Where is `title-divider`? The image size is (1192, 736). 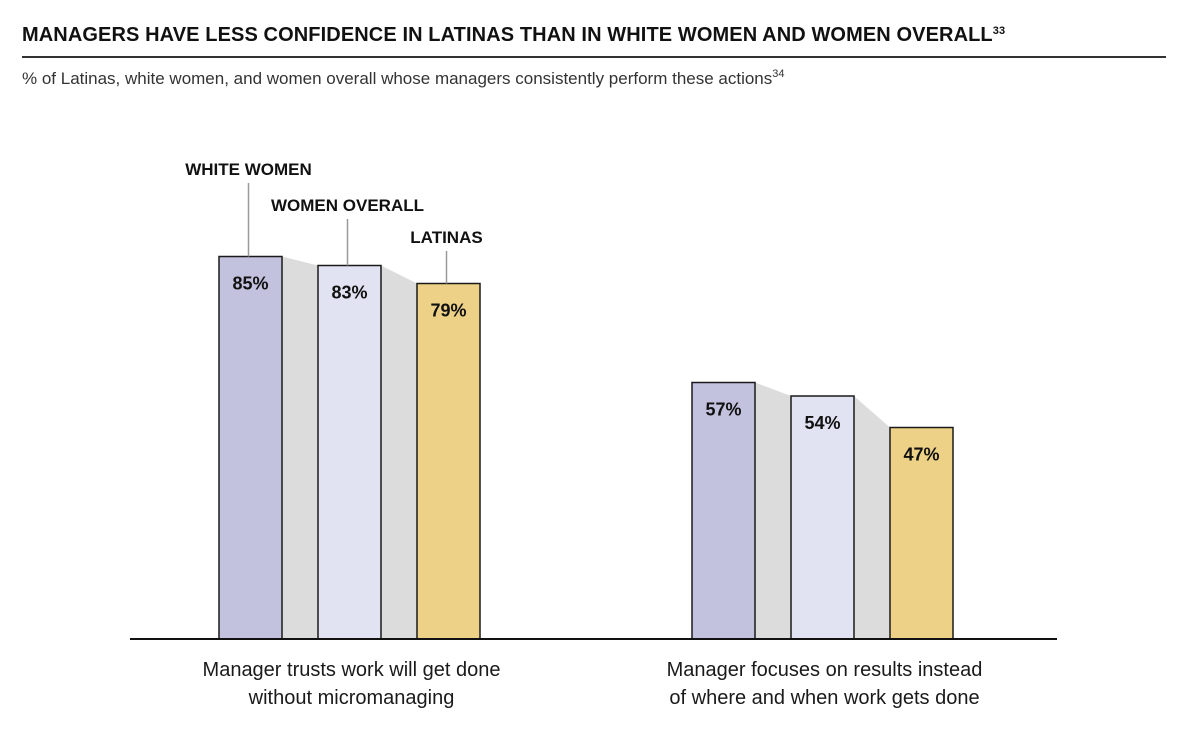
title-divider is located at coordinates (594, 57).